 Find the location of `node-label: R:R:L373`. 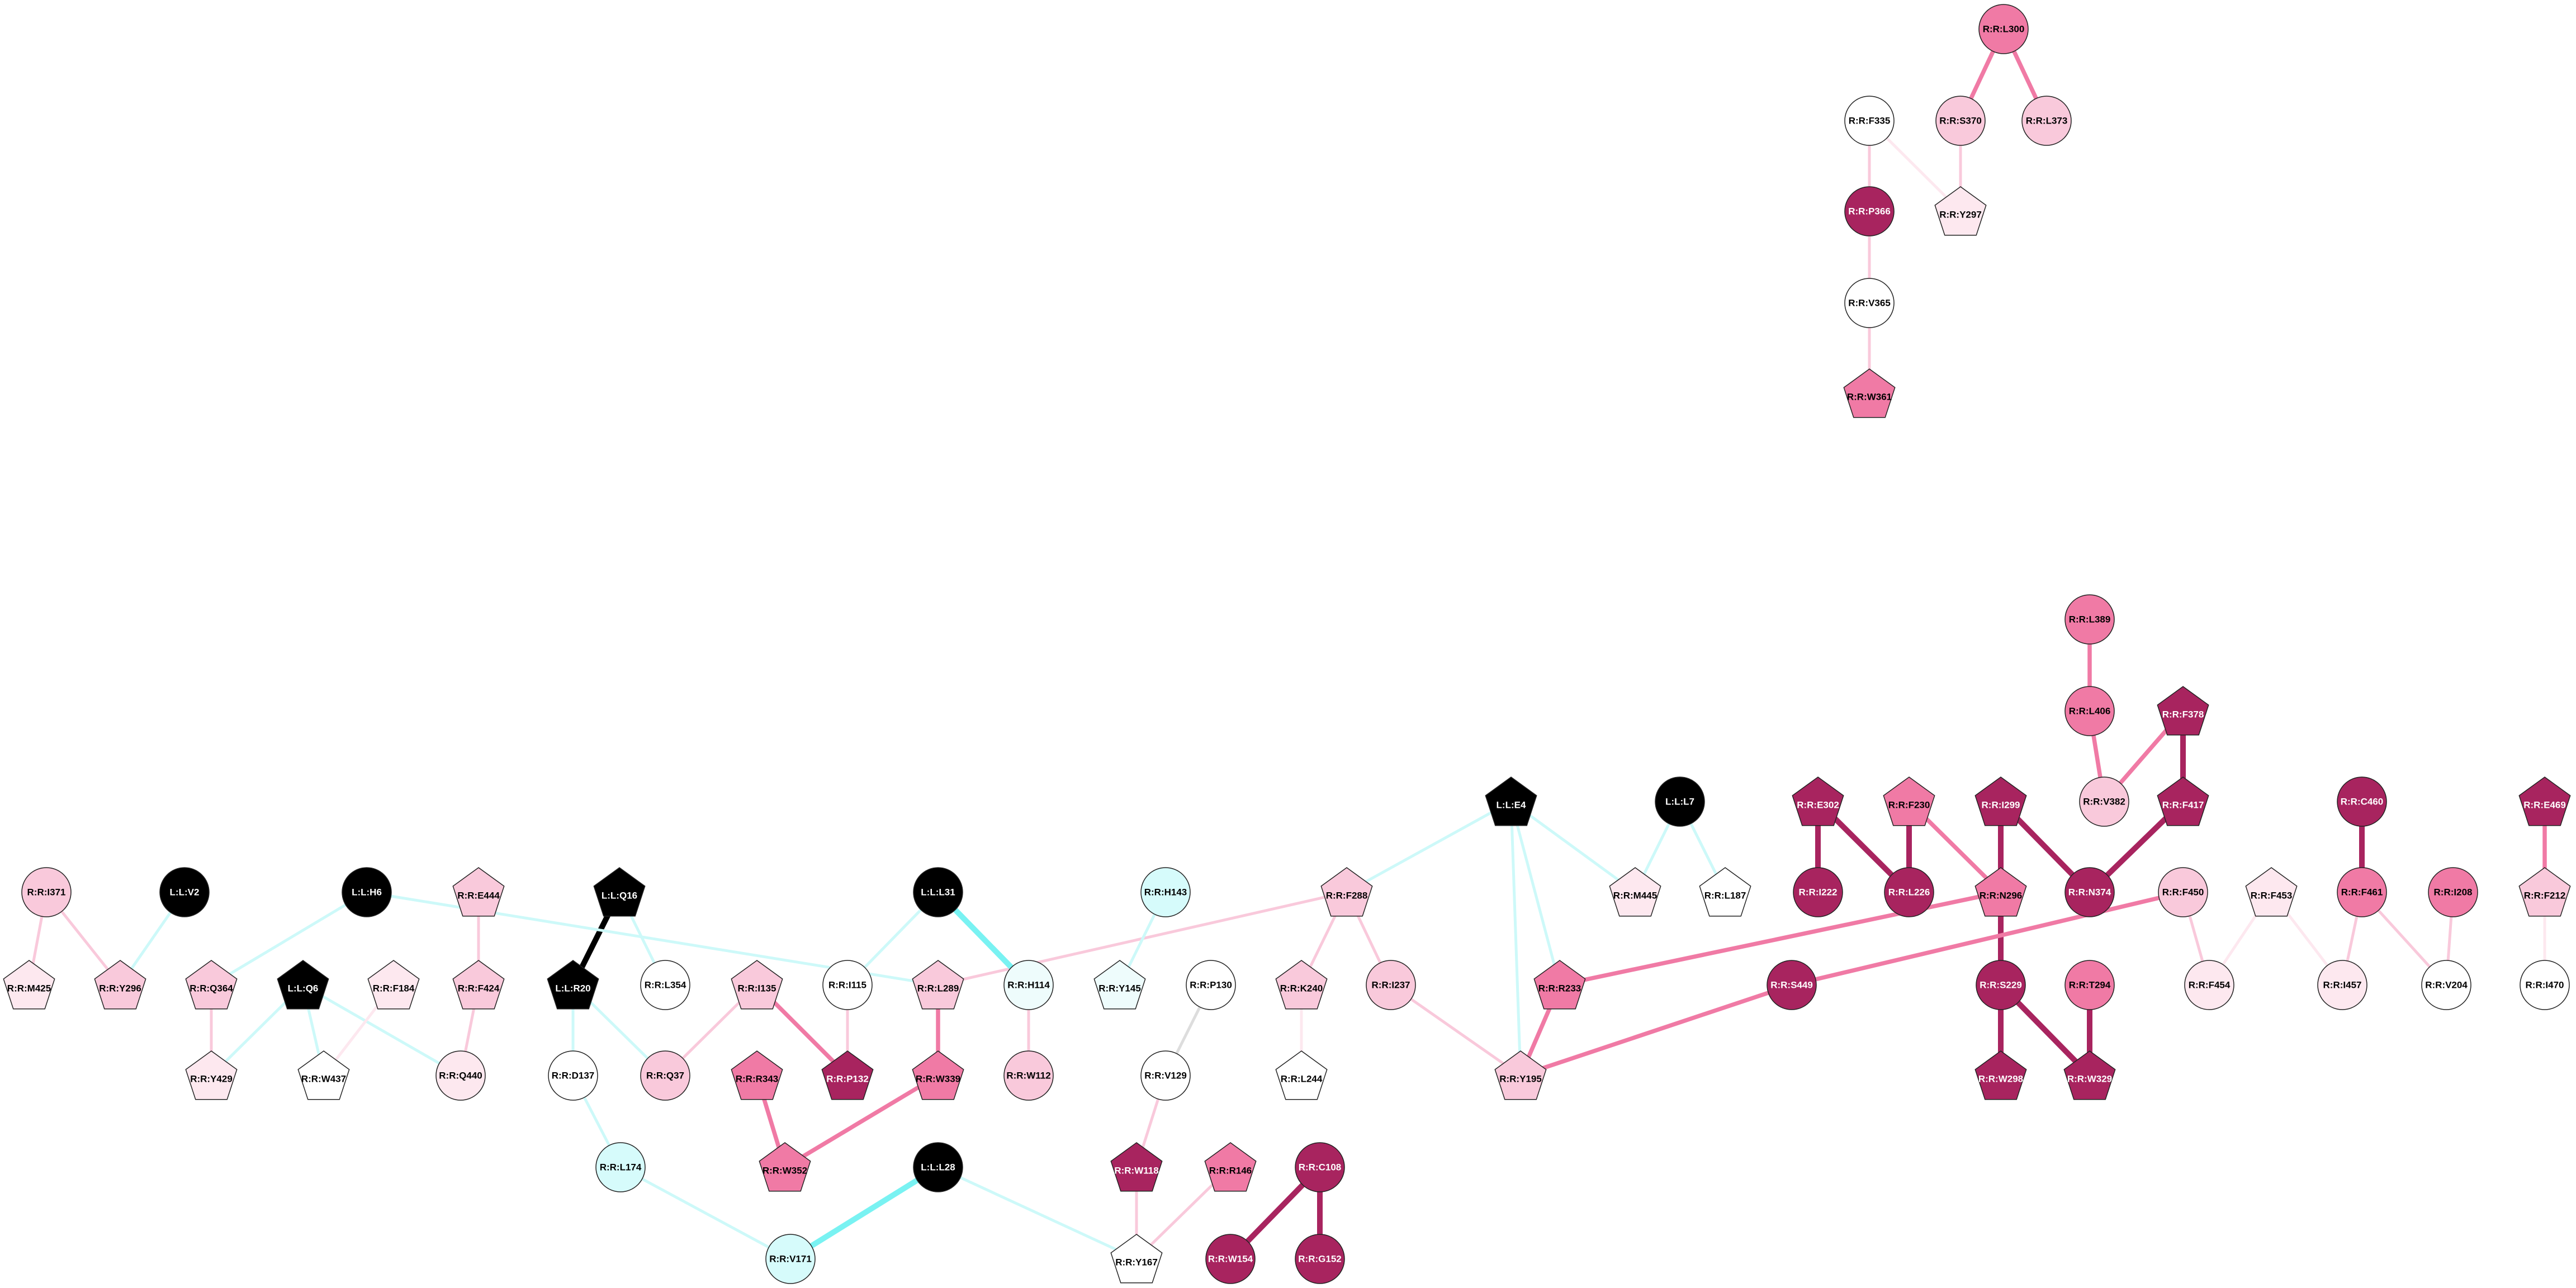

node-label: R:R:L373 is located at coordinates (2047, 121).